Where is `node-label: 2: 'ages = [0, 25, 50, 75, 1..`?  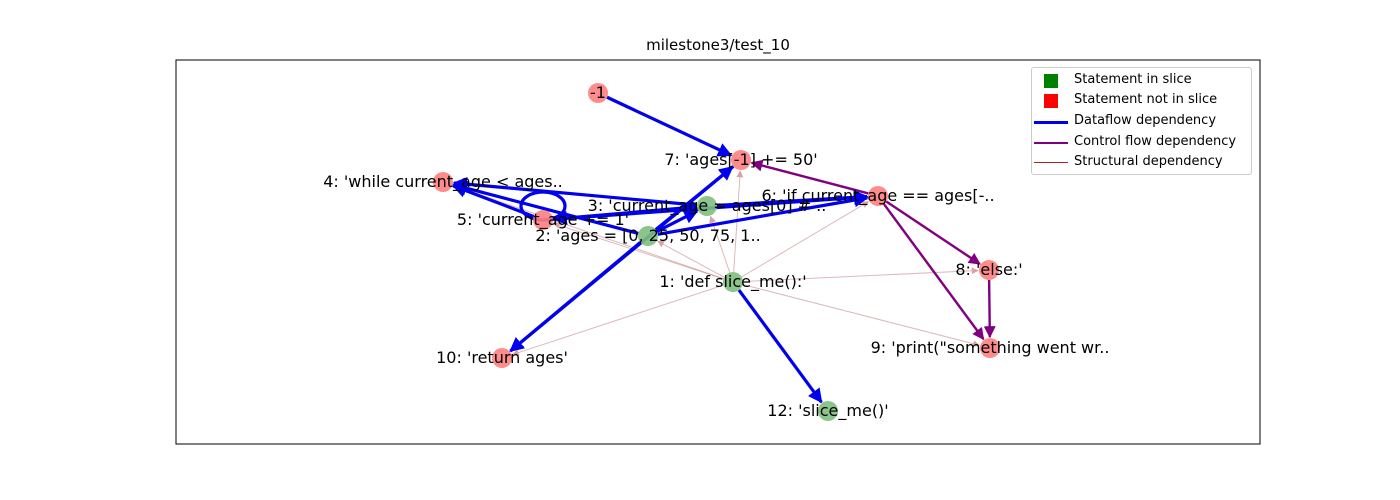 node-label: 2: 'ages = [0, 25, 50, 75, 1.. is located at coordinates (647, 235).